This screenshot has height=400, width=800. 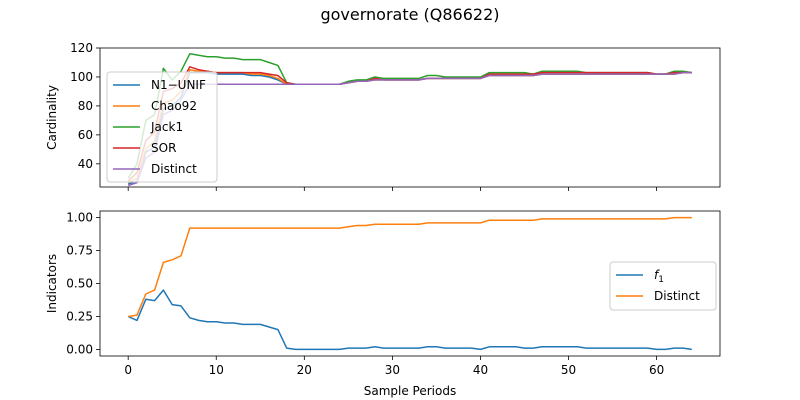 I want to click on x-tick-label-2-0: 0, so click(x=128, y=370).